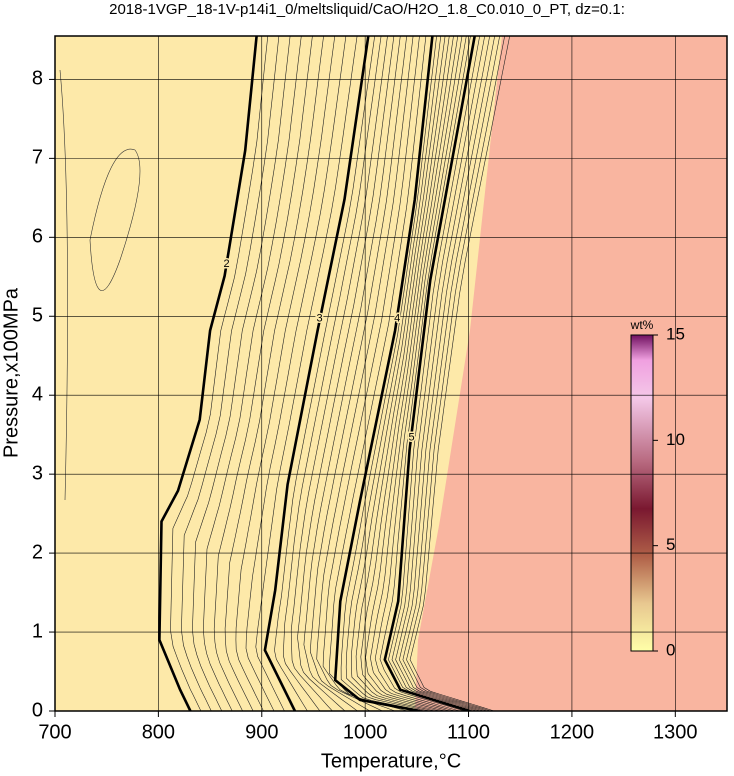 This screenshot has height=776, width=734. I want to click on y-tick-label: 5, so click(37, 316).